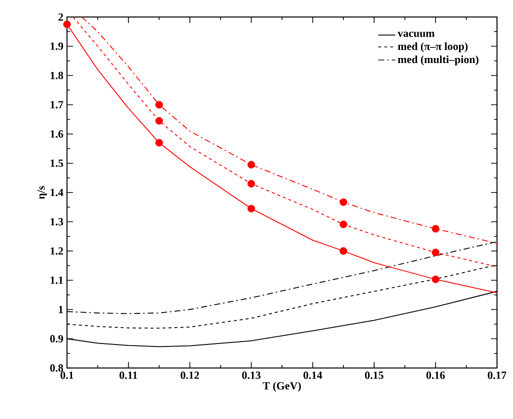 The width and height of the screenshot is (513, 419). I want to click on legend-label: med (multi–pion), so click(438, 60).